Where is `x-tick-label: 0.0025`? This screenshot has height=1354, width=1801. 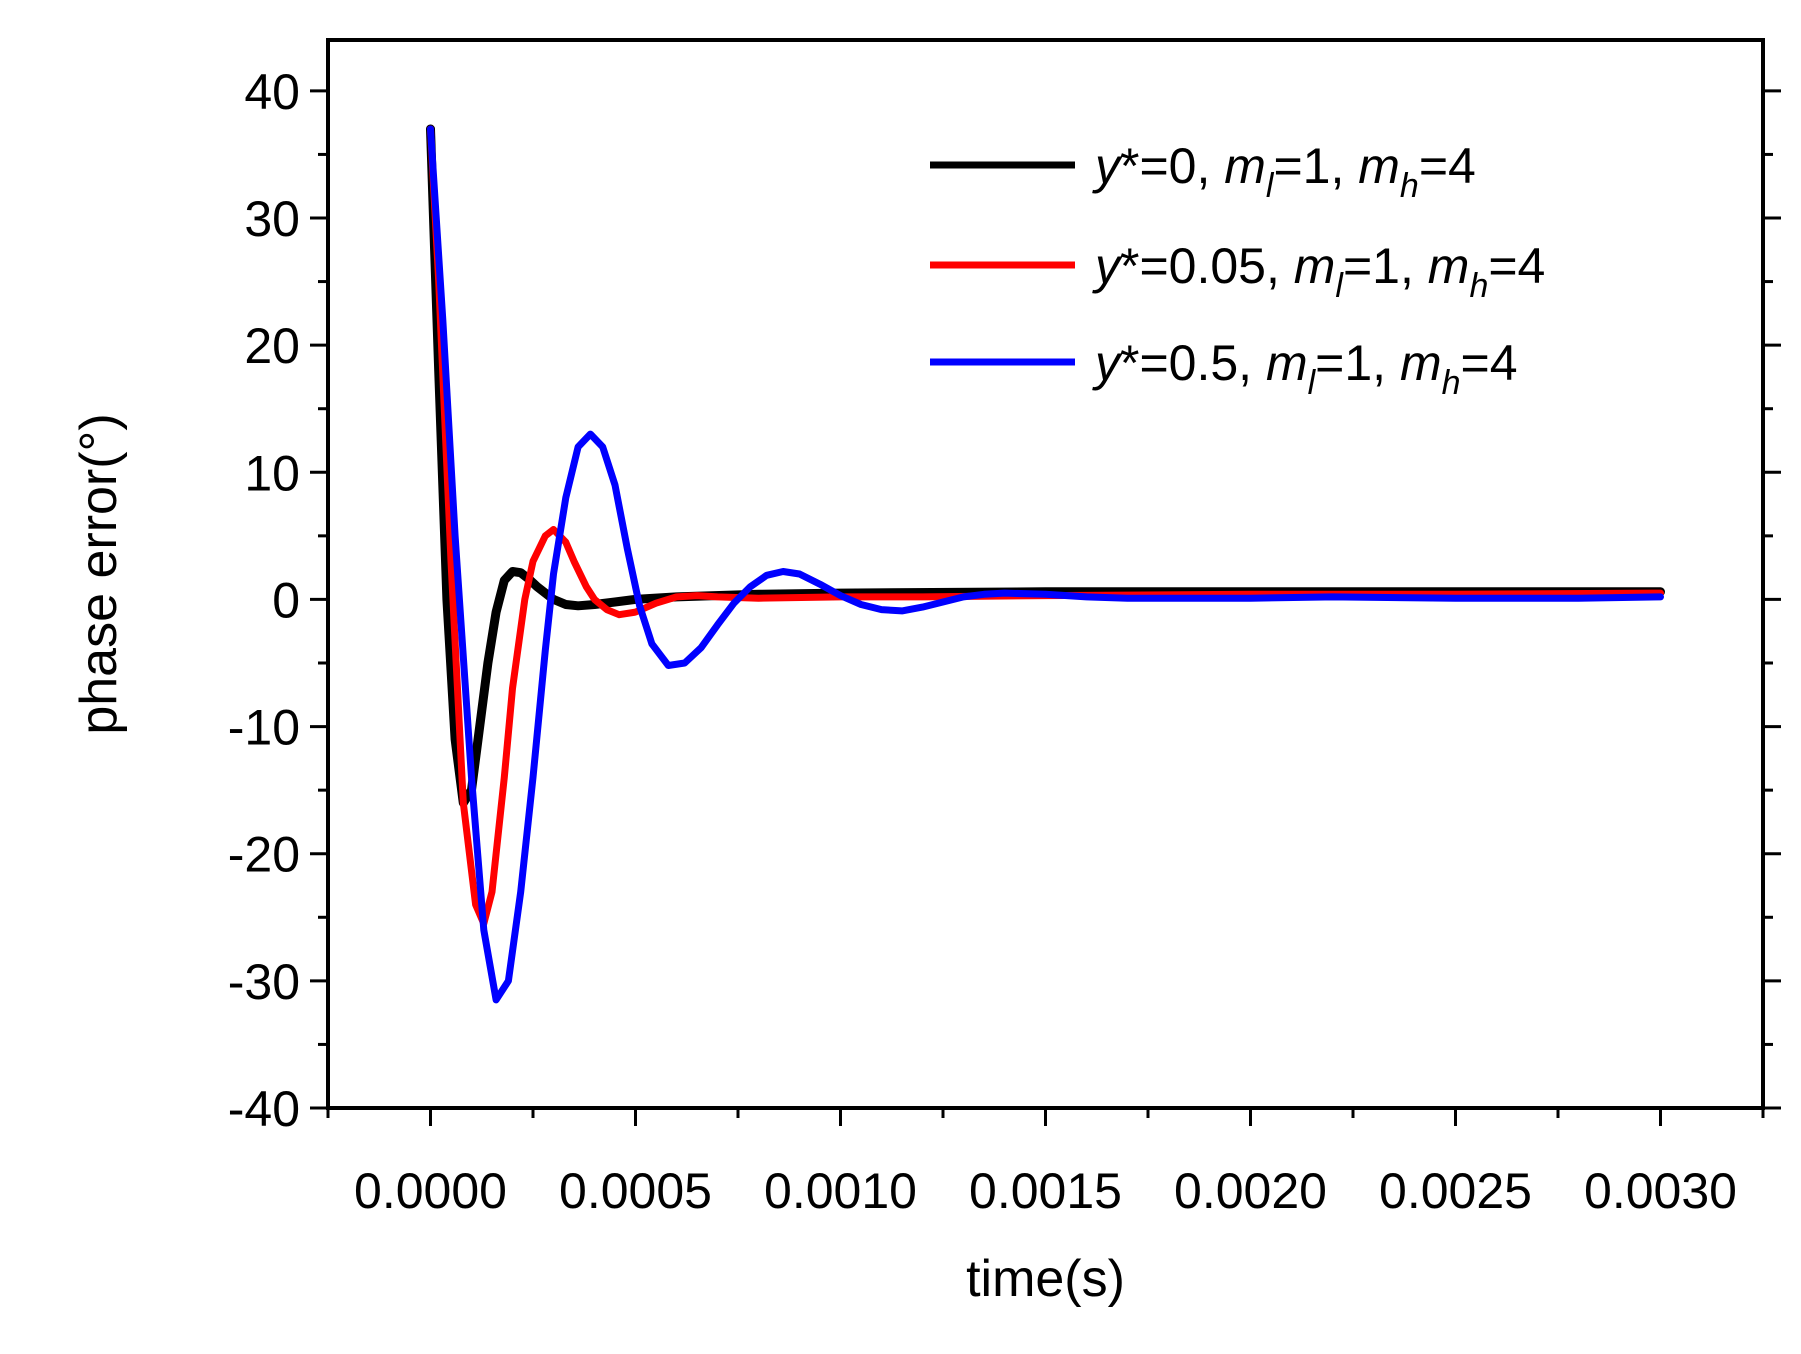
x-tick-label: 0.0025 is located at coordinates (1455, 1191).